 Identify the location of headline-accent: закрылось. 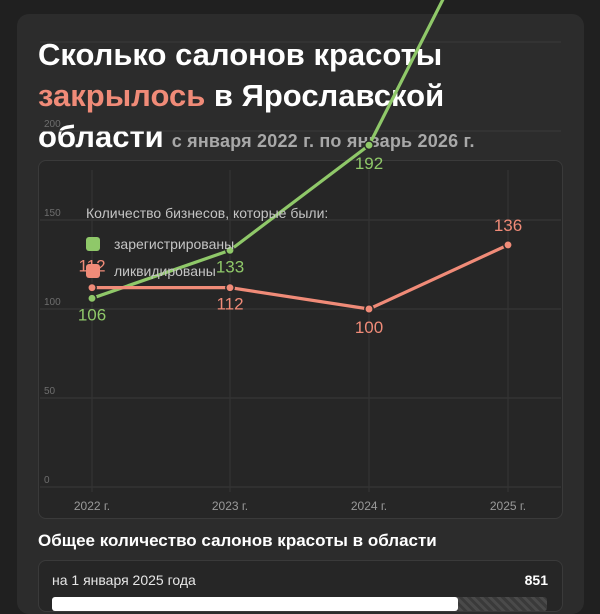
(122, 95).